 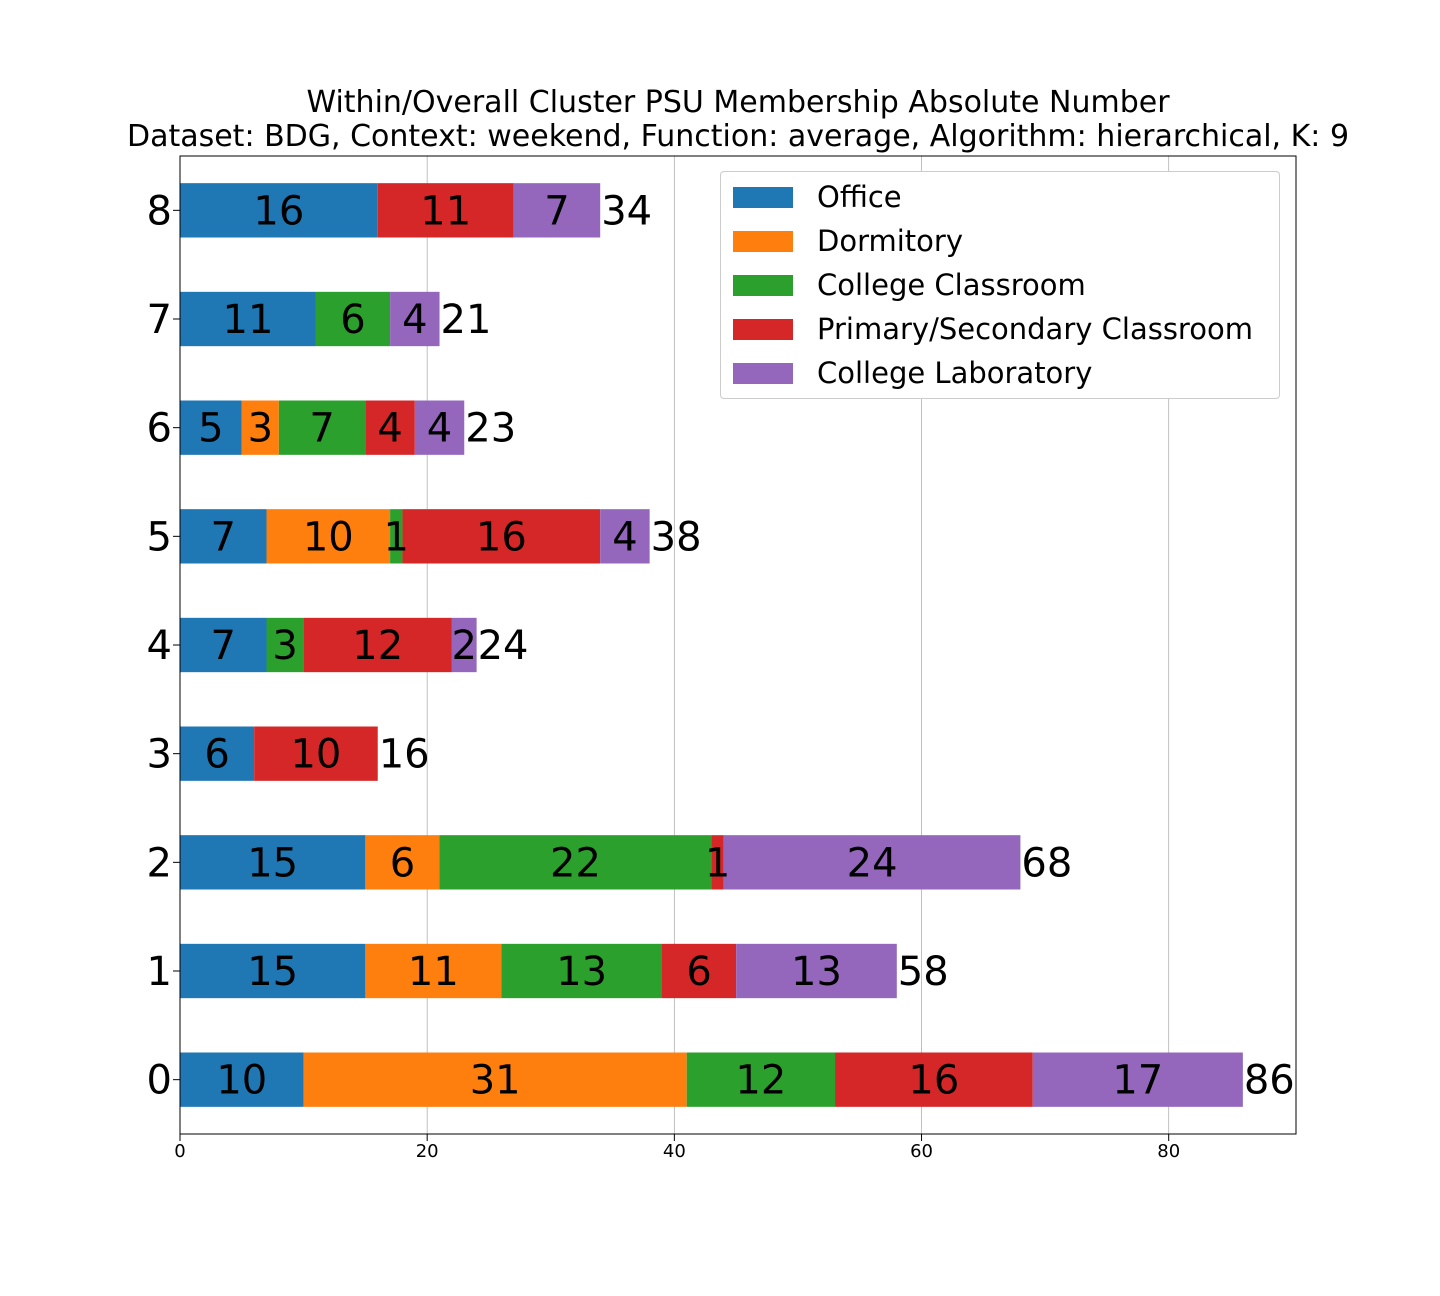 I want to click on segment-label: 12, so click(x=377, y=646).